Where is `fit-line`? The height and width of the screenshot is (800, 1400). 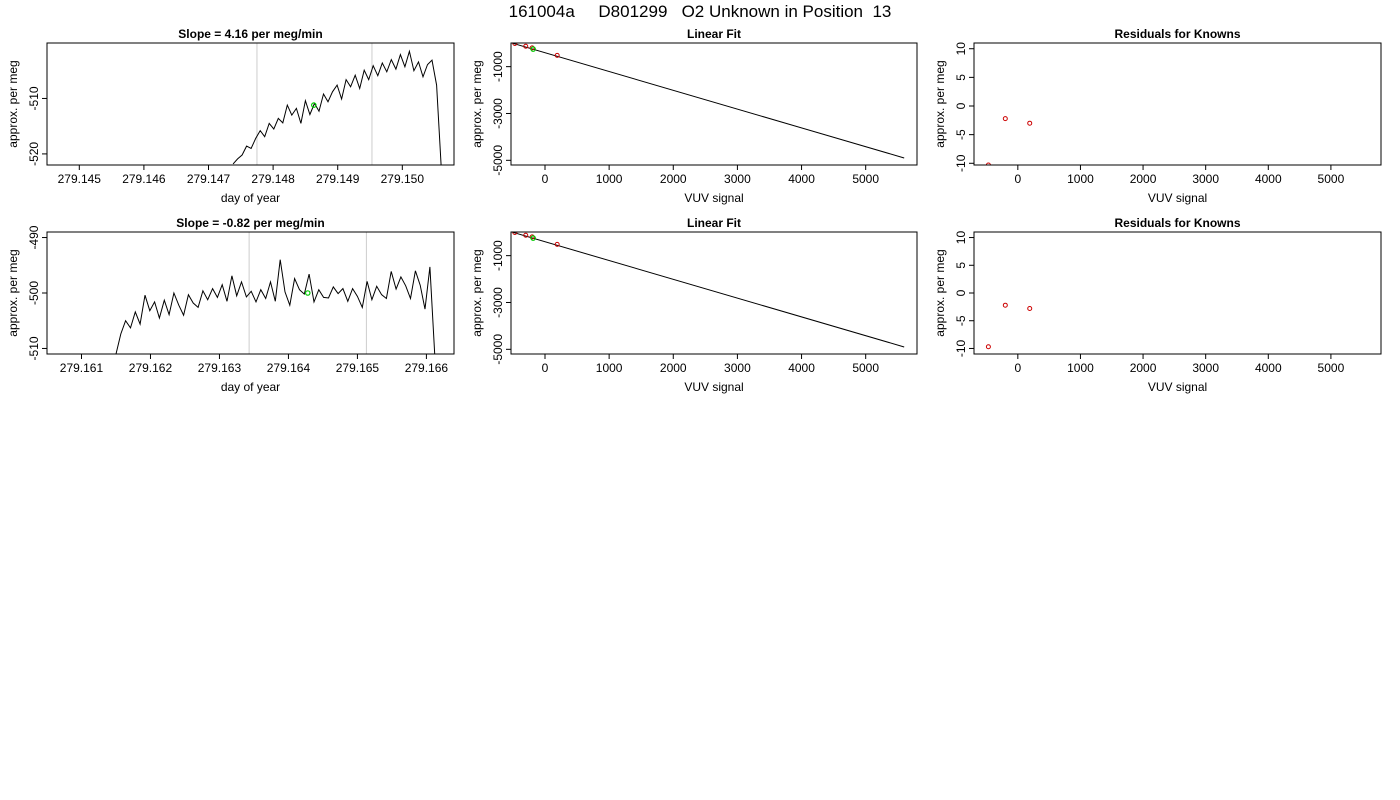 fit-line is located at coordinates (708, 290).